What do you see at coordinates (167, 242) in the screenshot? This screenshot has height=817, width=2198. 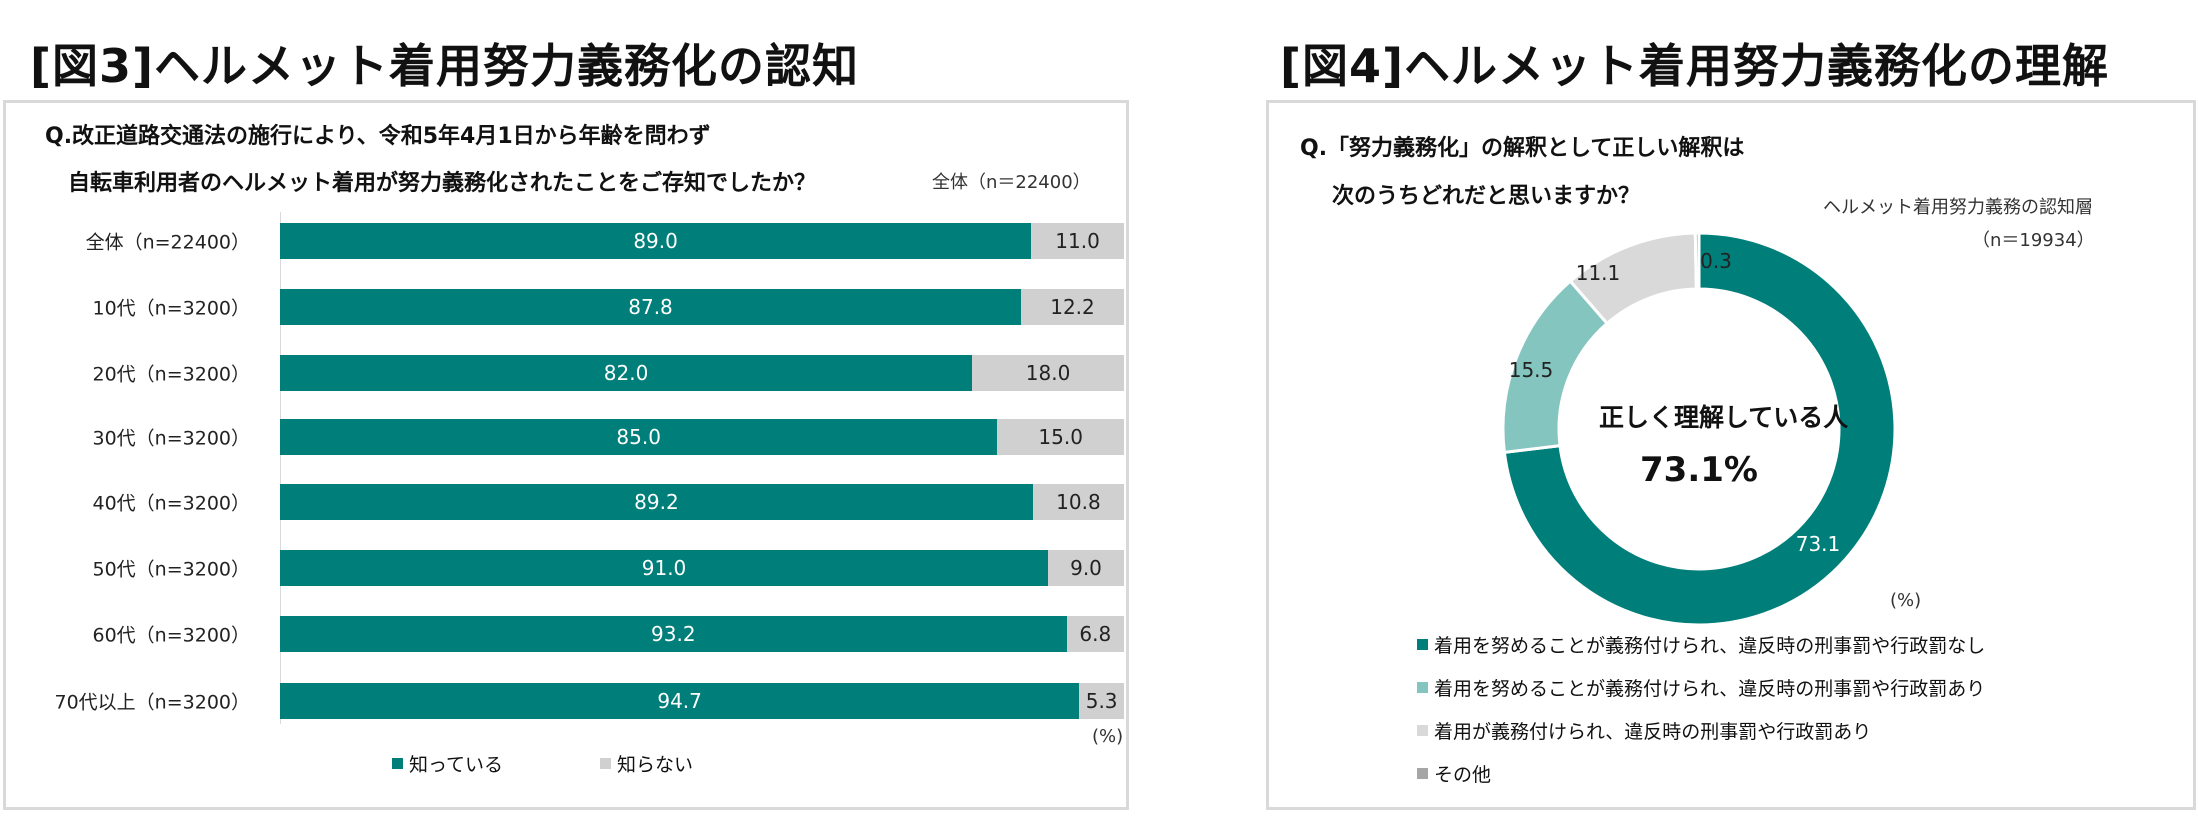 I see `category-label: 全体（n=22400）` at bounding box center [167, 242].